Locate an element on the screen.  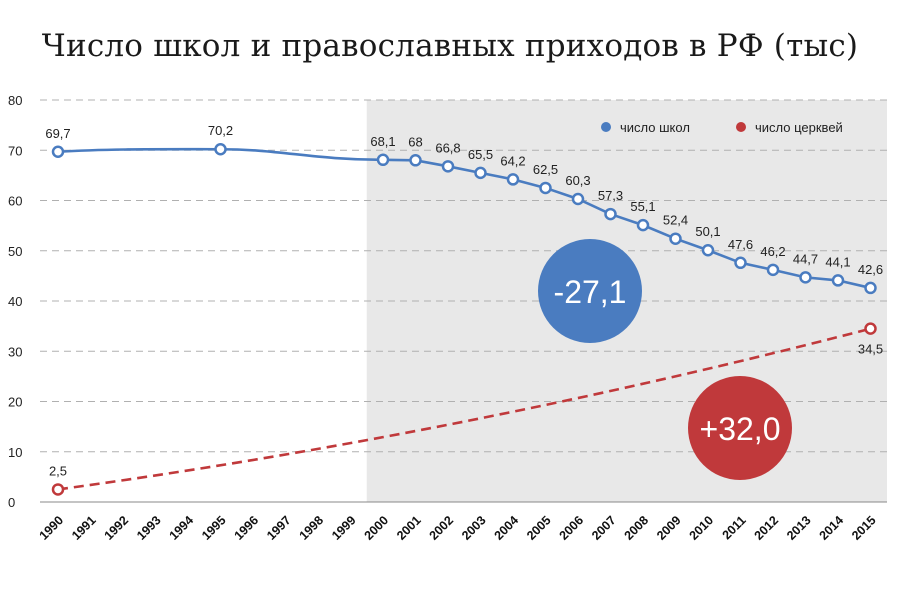
x-tick-label: 1990 is located at coordinates (52, 528).